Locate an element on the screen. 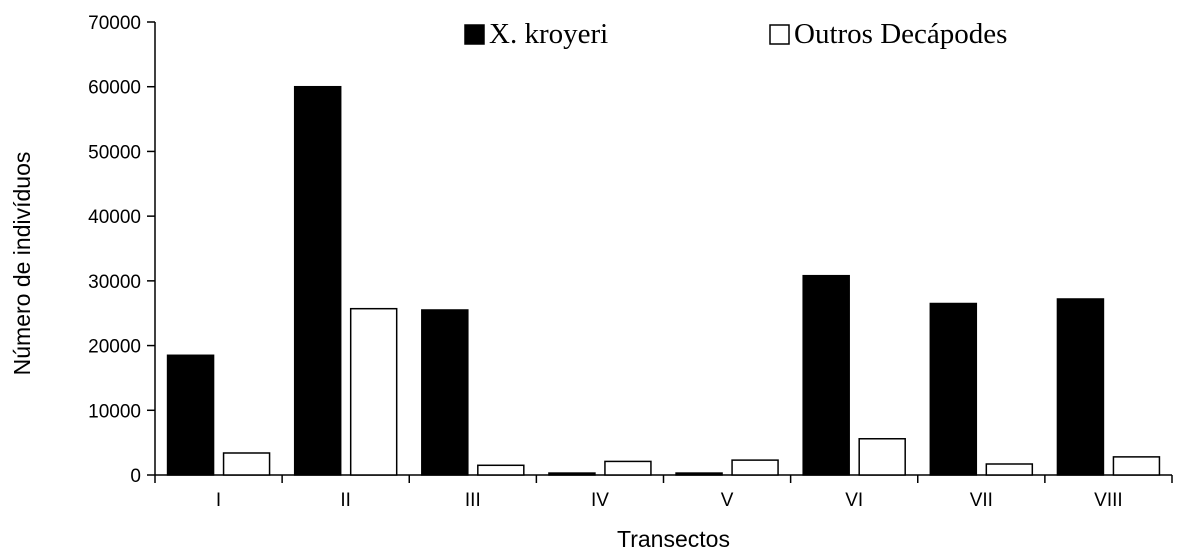 This screenshot has width=1203, height=553. y-tick-label: 20000 is located at coordinates (114, 347).